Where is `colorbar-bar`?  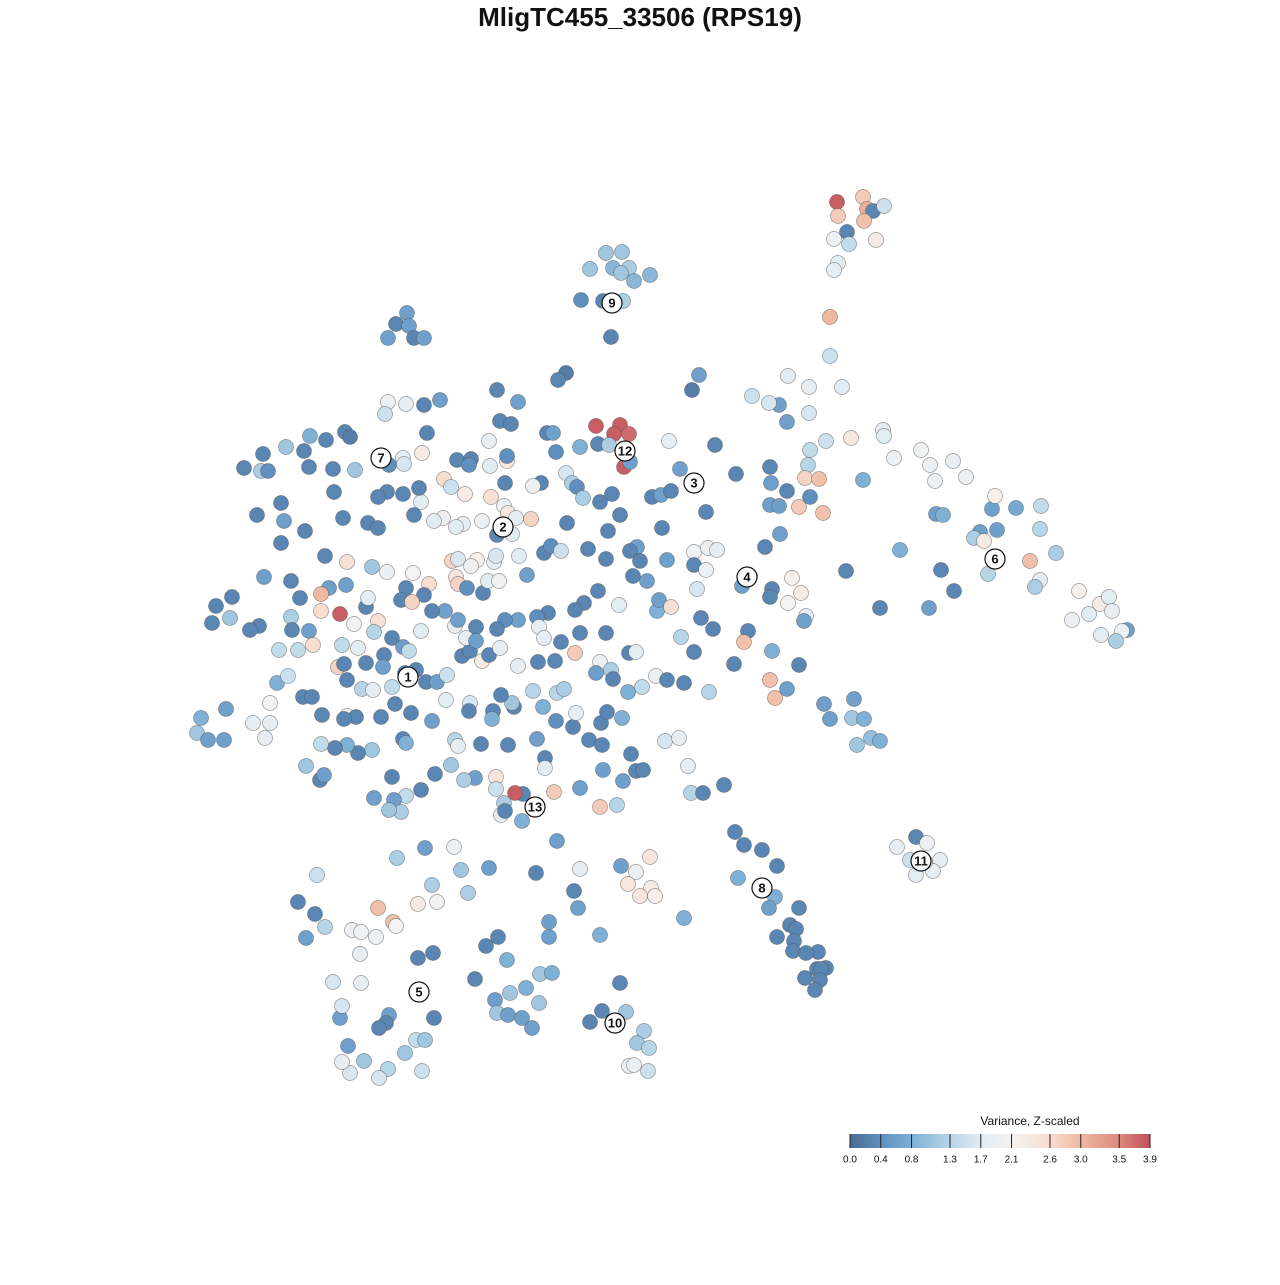 colorbar-bar is located at coordinates (1000, 1141).